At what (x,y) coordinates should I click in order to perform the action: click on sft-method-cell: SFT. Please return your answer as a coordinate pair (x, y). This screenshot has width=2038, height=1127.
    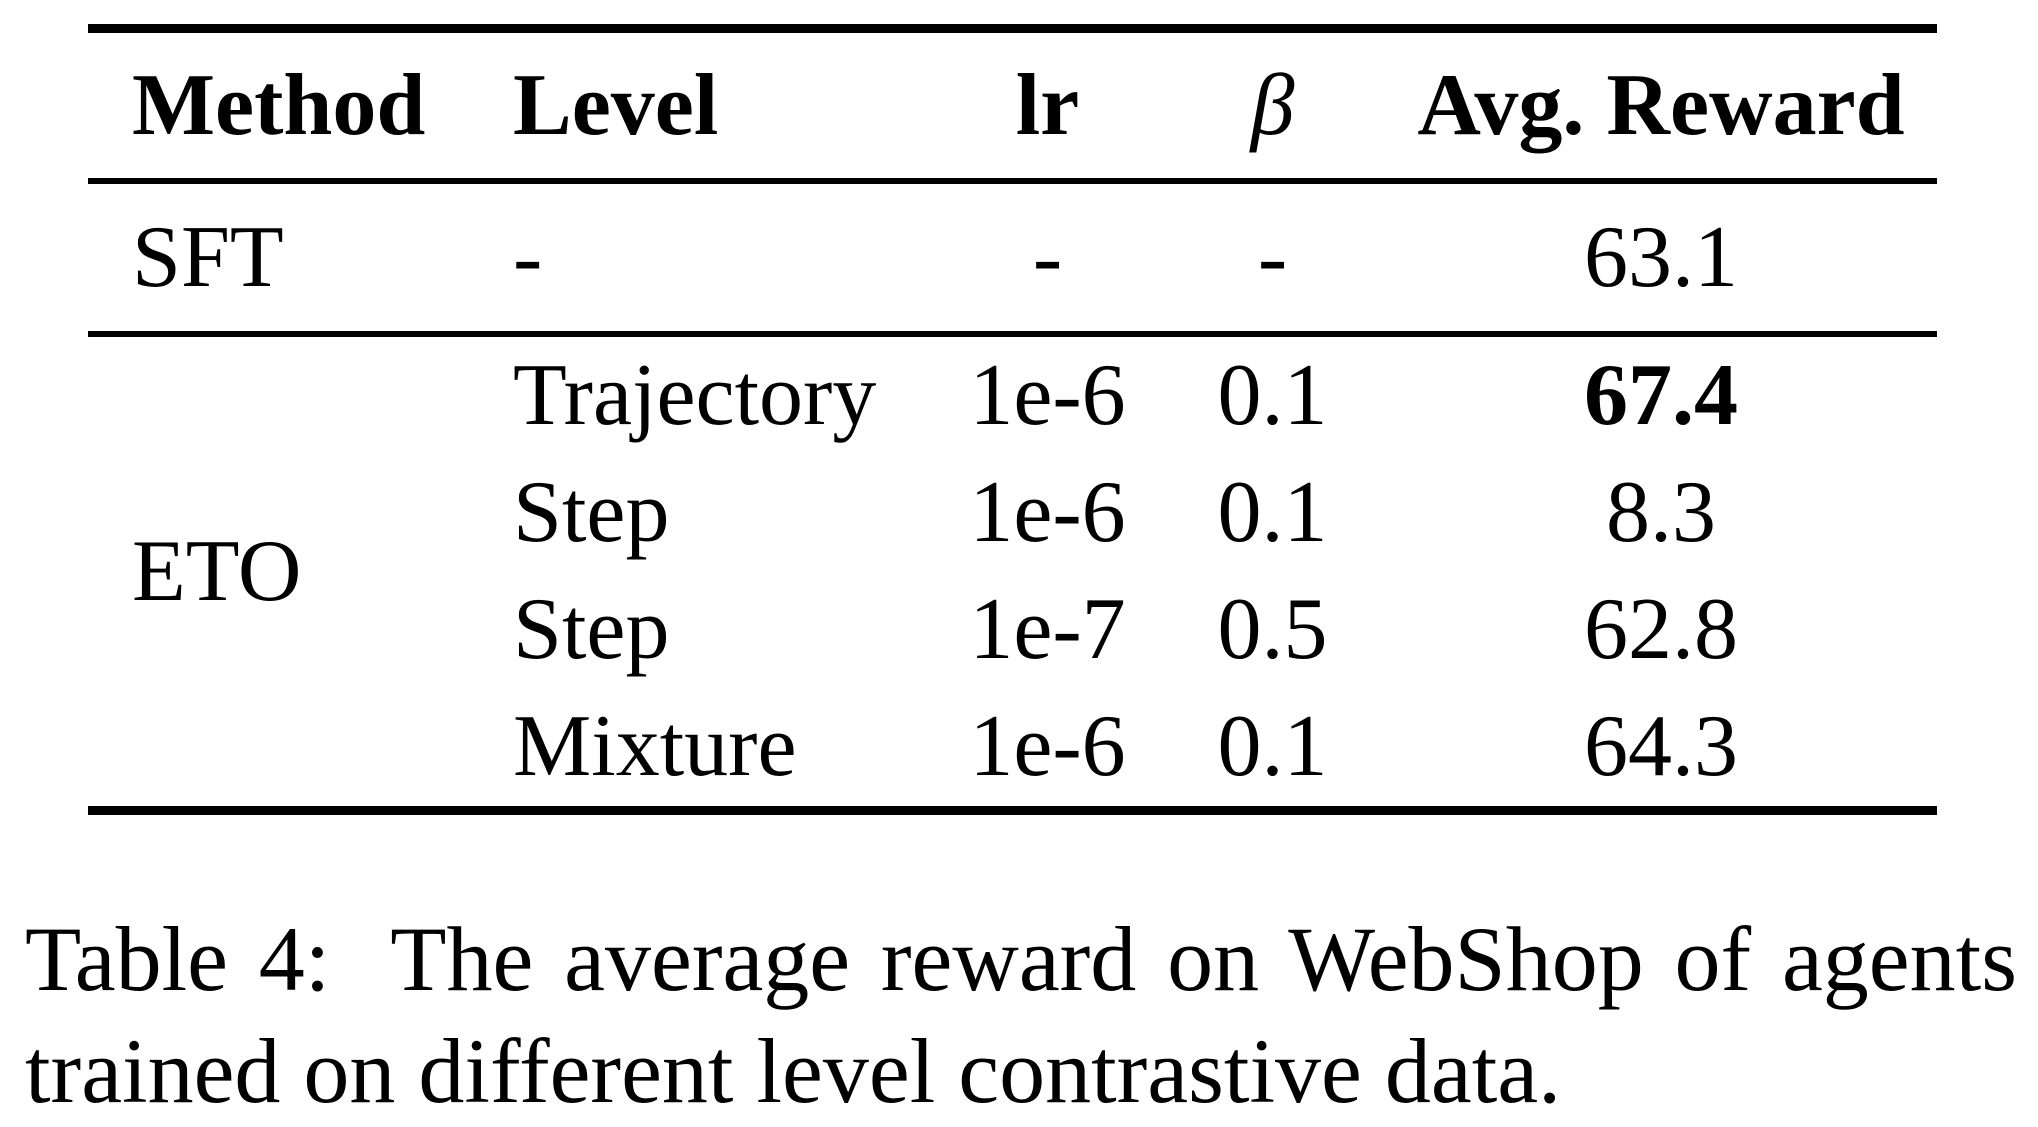
    Looking at the image, I should click on (208, 257).